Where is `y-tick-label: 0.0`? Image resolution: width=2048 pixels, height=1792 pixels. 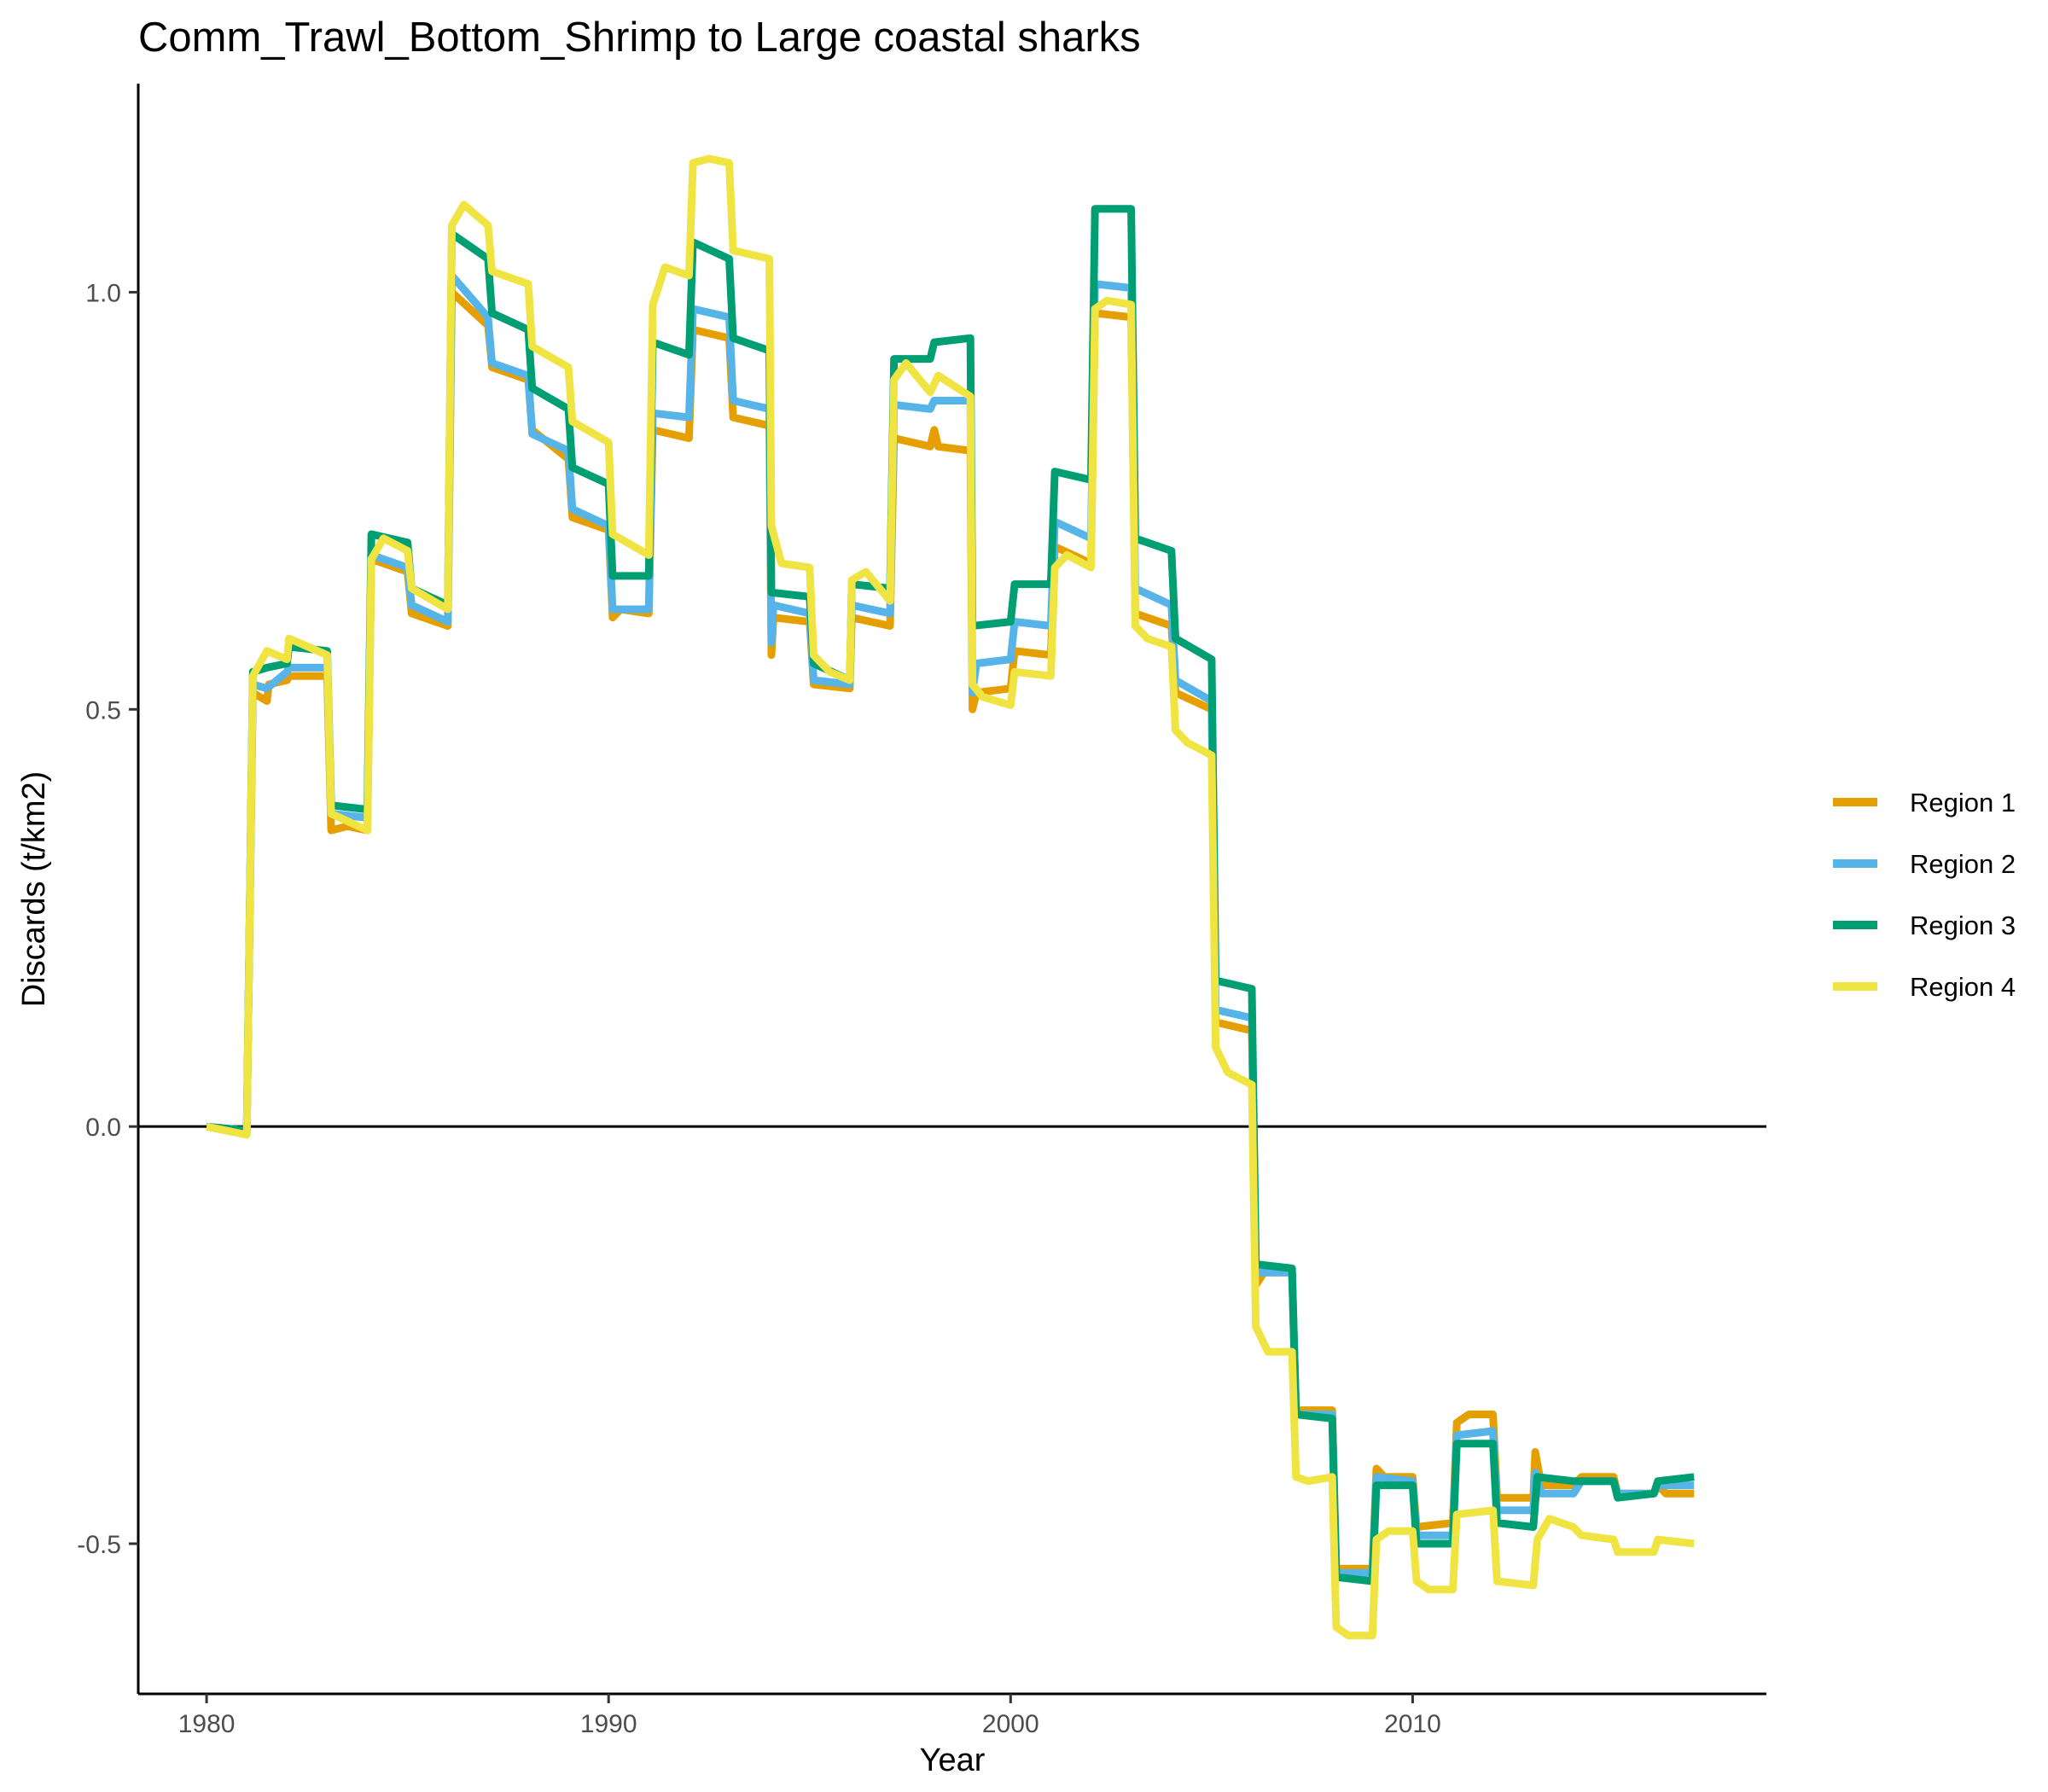 y-tick-label: 0.0 is located at coordinates (103, 1128).